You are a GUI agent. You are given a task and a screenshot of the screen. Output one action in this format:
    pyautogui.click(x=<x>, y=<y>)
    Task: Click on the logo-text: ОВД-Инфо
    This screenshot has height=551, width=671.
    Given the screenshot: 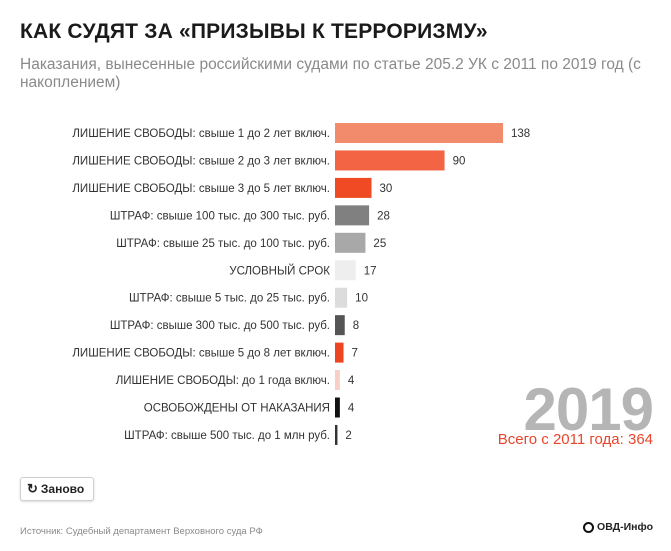 What is the action you would take?
    pyautogui.click(x=625, y=527)
    